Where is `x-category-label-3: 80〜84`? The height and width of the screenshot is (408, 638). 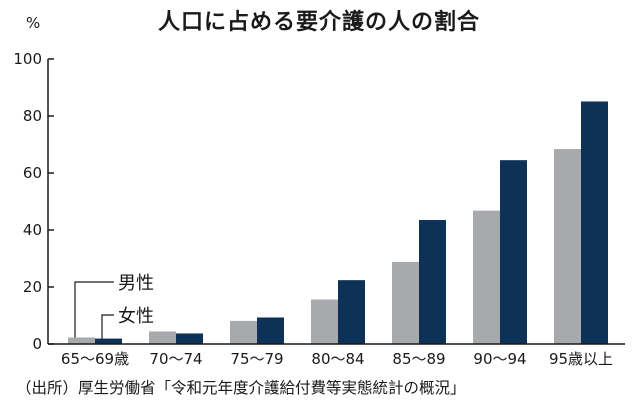
x-category-label-3: 80〜84 is located at coordinates (337, 359).